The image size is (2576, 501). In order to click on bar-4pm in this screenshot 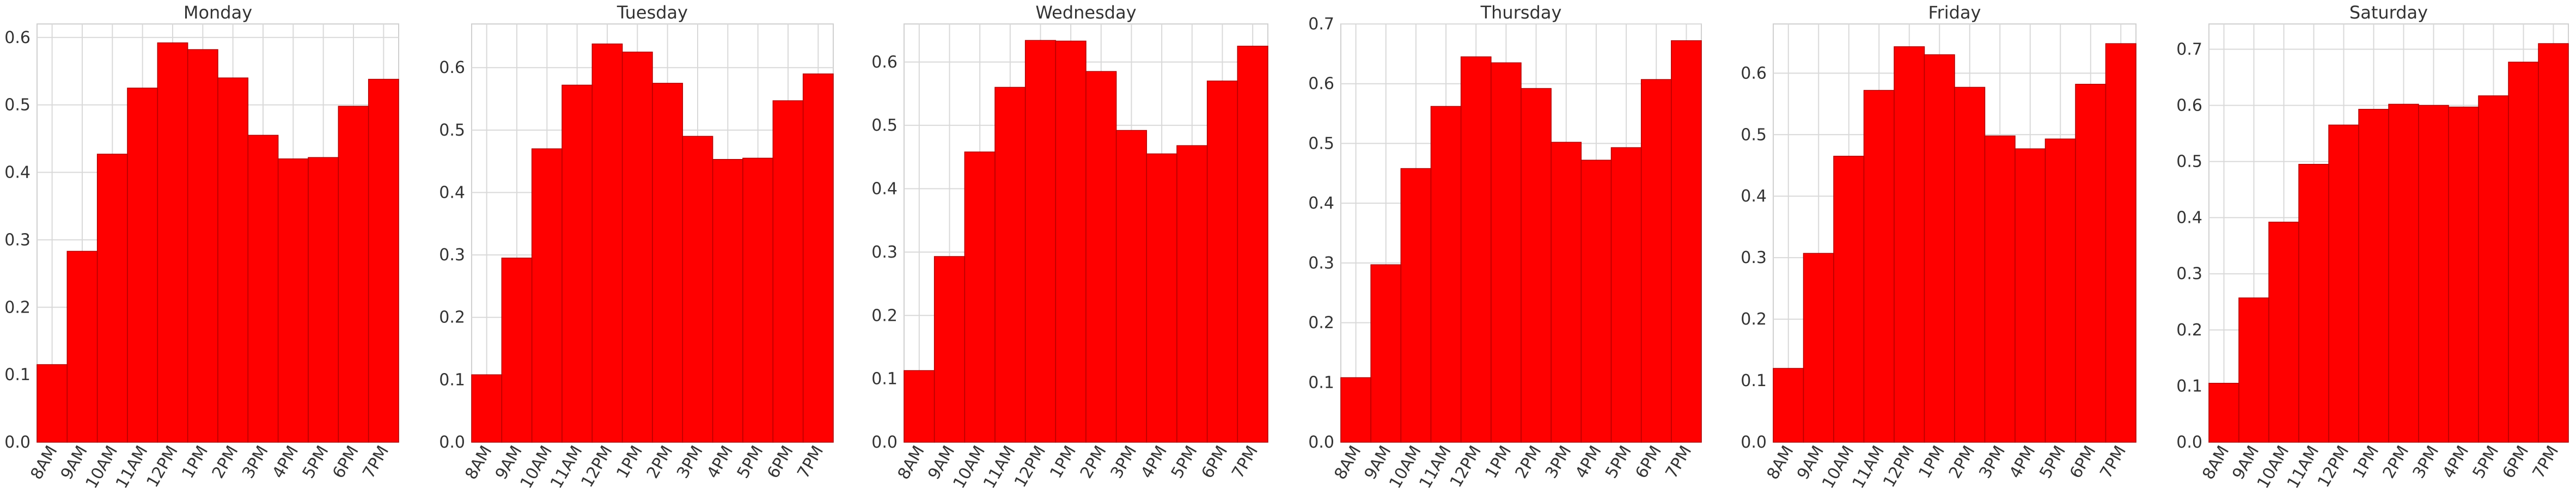, I will do `click(727, 300)`.